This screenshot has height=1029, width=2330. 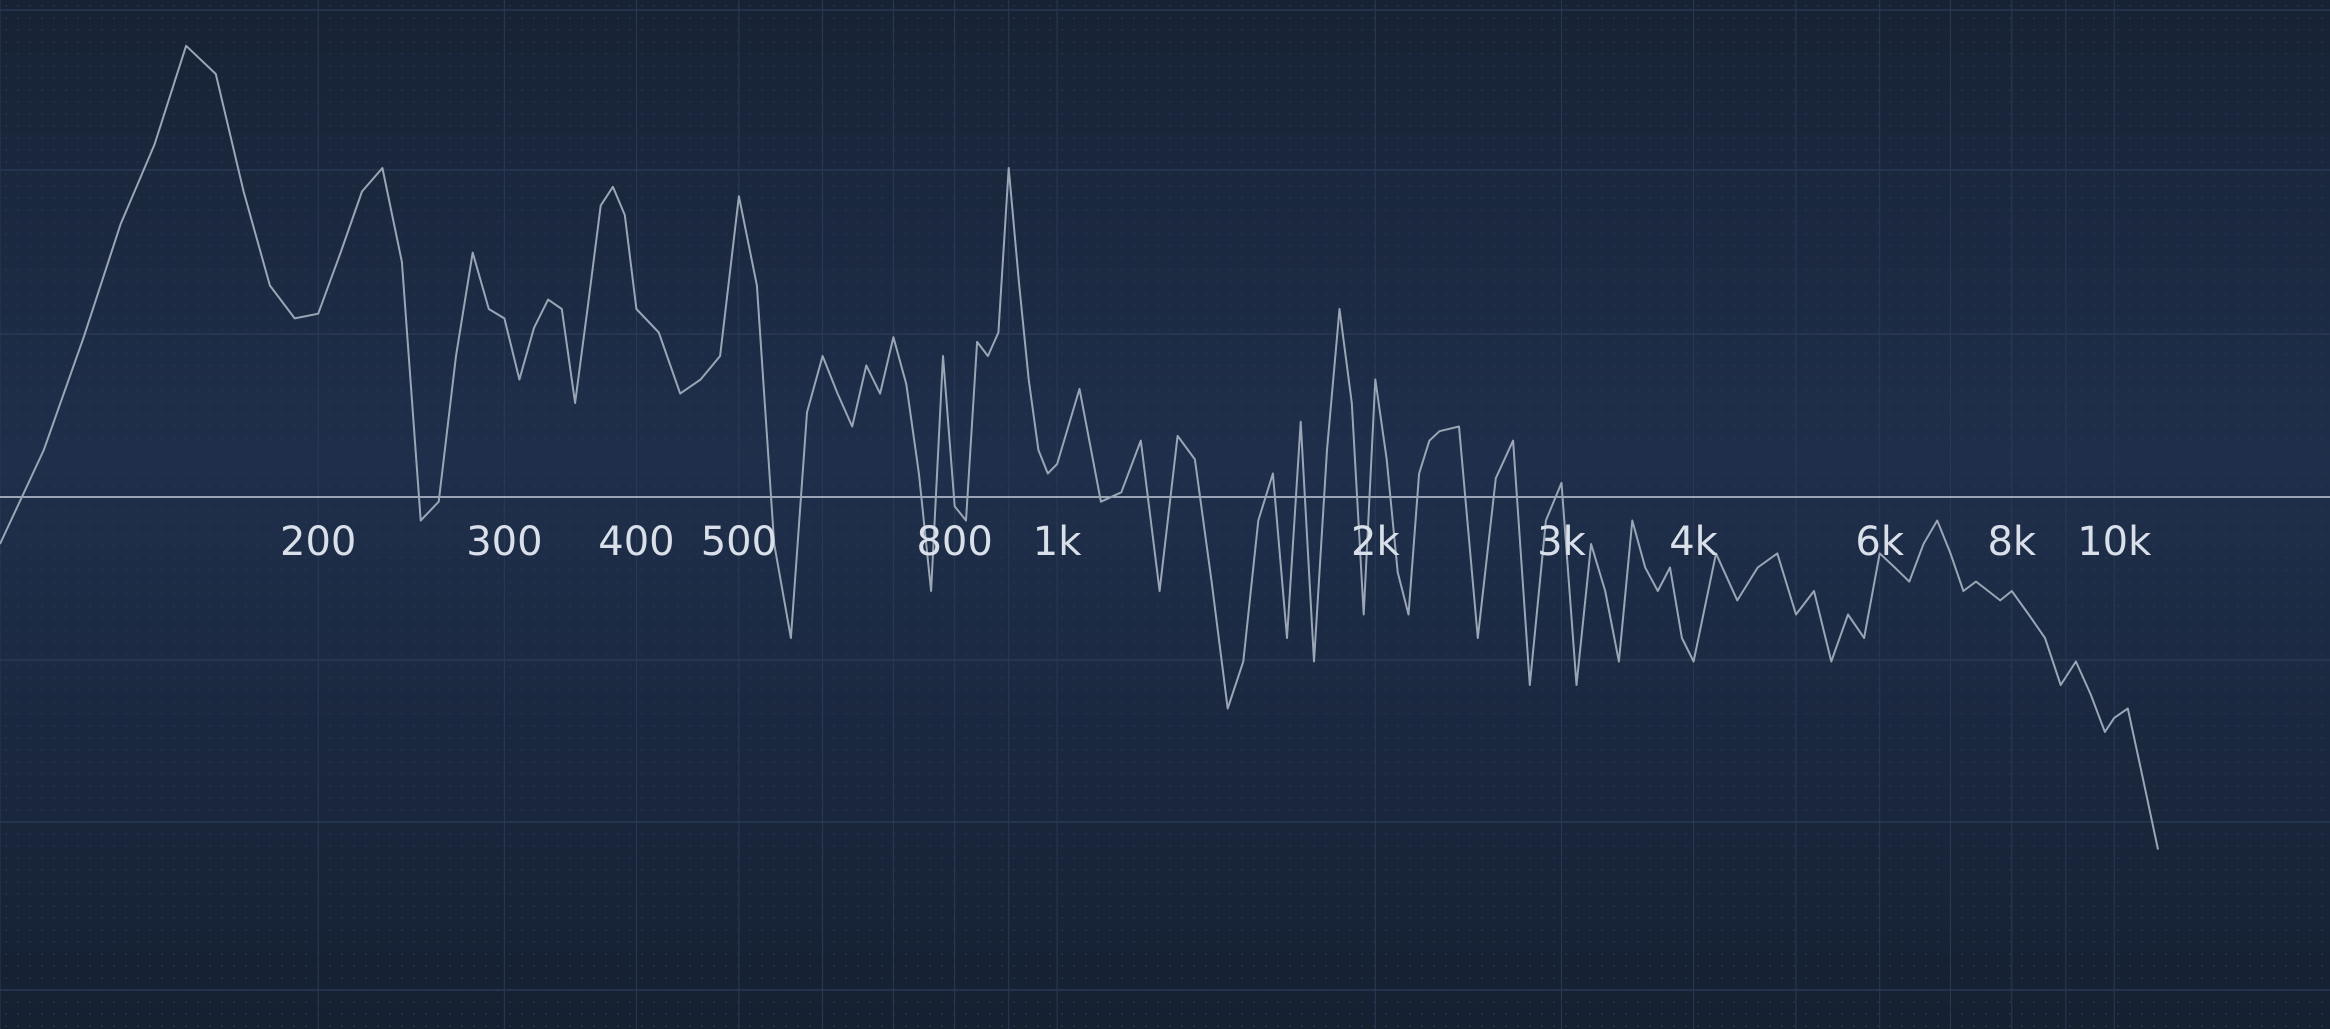 I want to click on x-tick-label: 300, so click(x=504, y=542).